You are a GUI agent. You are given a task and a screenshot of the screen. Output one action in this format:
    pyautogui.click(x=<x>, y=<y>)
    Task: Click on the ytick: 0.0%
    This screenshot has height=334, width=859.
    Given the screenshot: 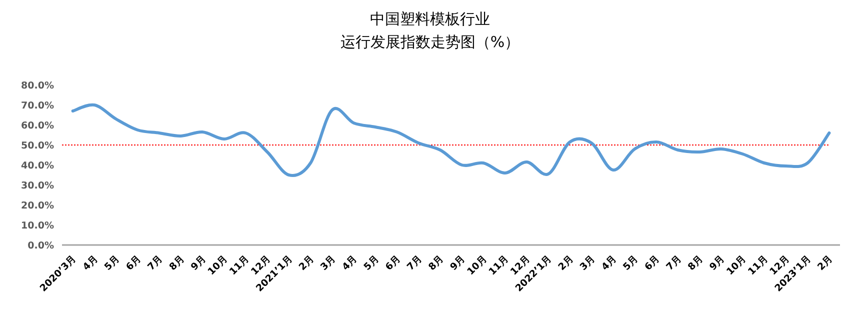 What is the action you would take?
    pyautogui.click(x=41, y=246)
    